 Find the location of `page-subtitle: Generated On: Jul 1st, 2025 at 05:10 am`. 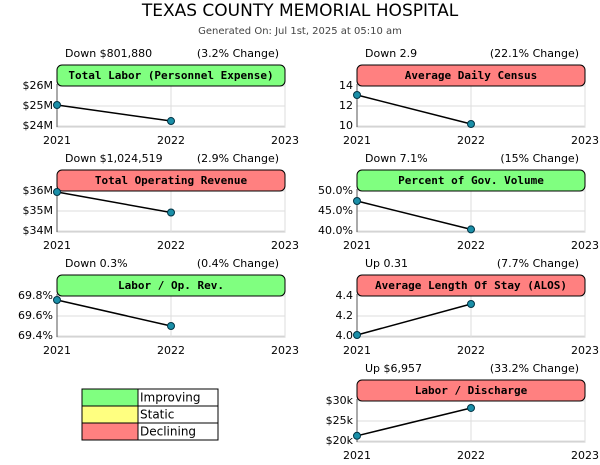

page-subtitle: Generated On: Jul 1st, 2025 at 05:10 am is located at coordinates (300, 31).